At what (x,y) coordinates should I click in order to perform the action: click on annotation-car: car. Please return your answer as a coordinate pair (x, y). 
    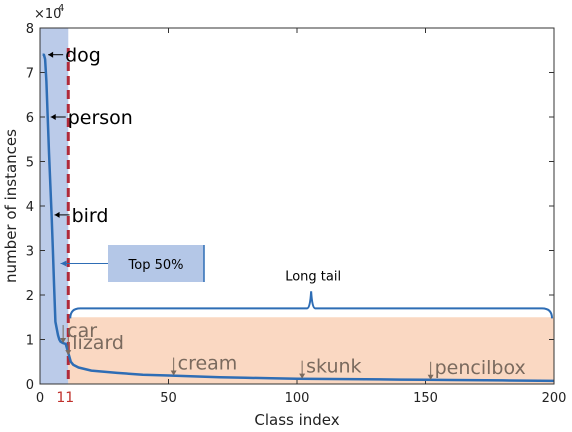
    Looking at the image, I should click on (82, 331).